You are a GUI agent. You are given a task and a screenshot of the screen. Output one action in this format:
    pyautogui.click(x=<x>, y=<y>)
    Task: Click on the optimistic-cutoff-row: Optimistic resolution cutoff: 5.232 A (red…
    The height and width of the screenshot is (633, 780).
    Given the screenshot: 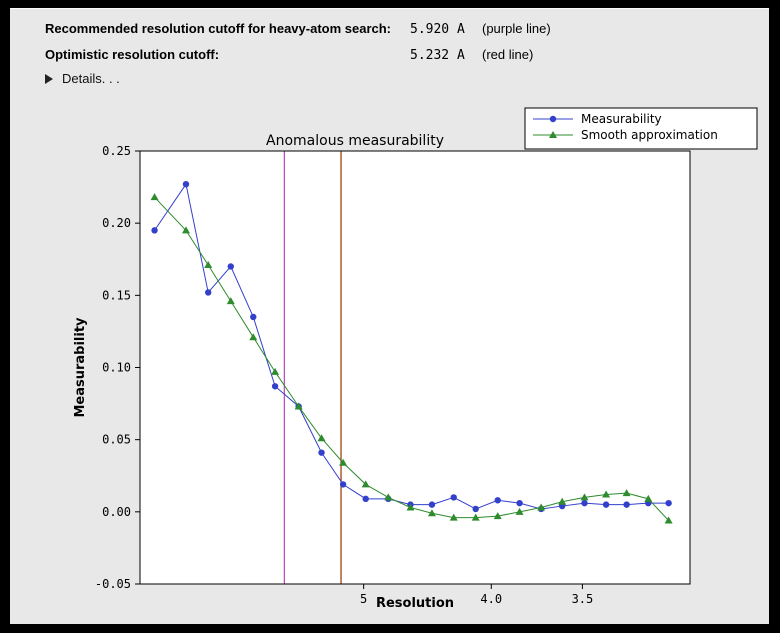 What is the action you would take?
    pyautogui.click(x=289, y=55)
    